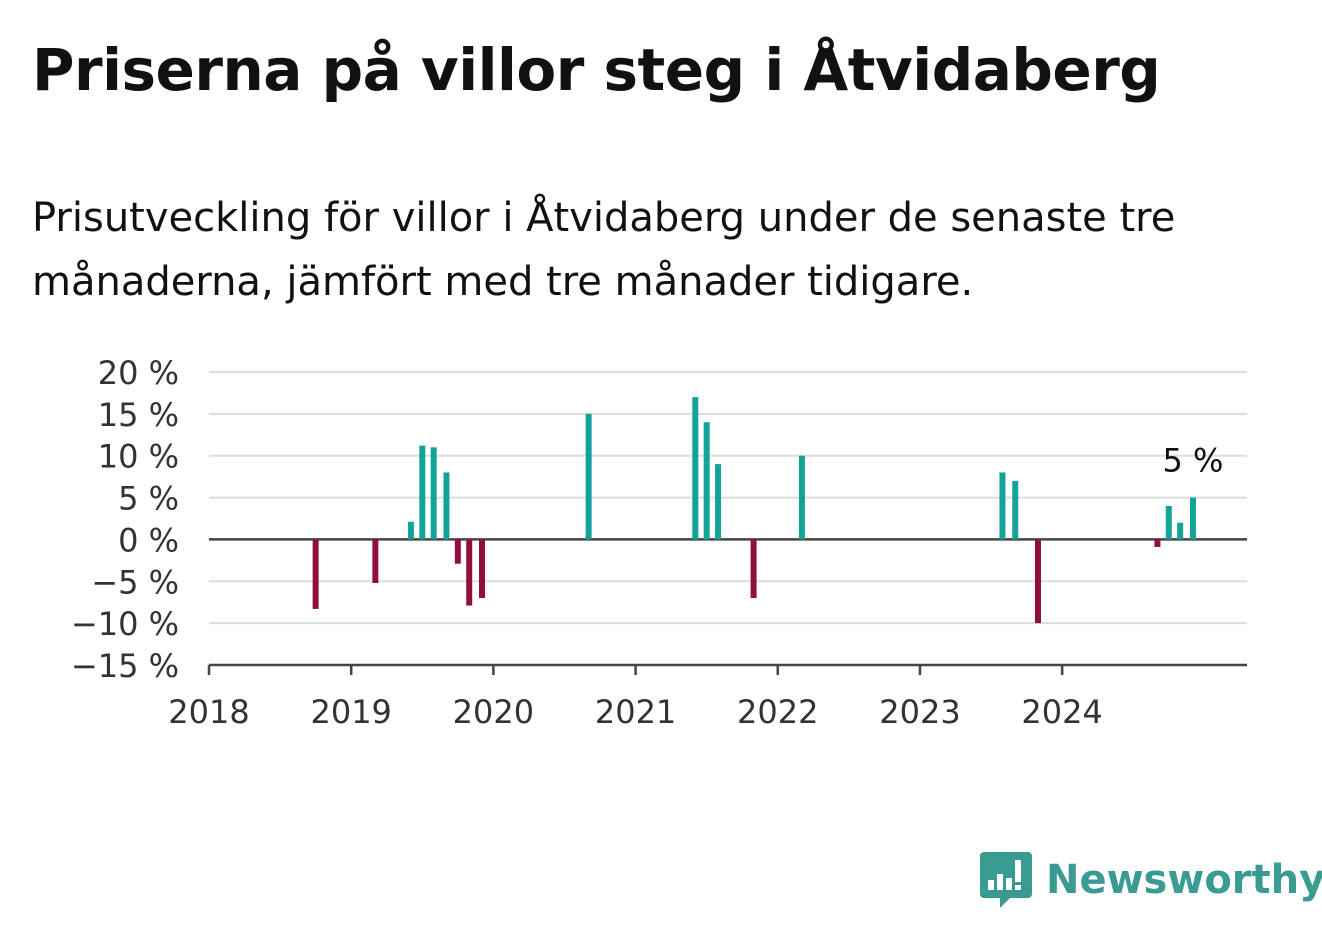  Describe the element at coordinates (138, 373) in the screenshot. I see `y-tick-label: 20 %` at that location.